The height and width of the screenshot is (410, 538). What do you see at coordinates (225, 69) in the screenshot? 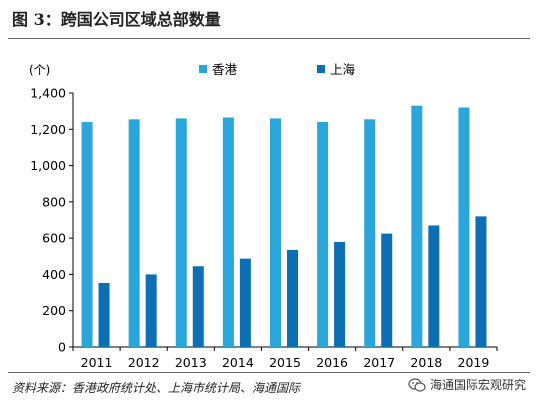
I see `legend-label: 香港` at bounding box center [225, 69].